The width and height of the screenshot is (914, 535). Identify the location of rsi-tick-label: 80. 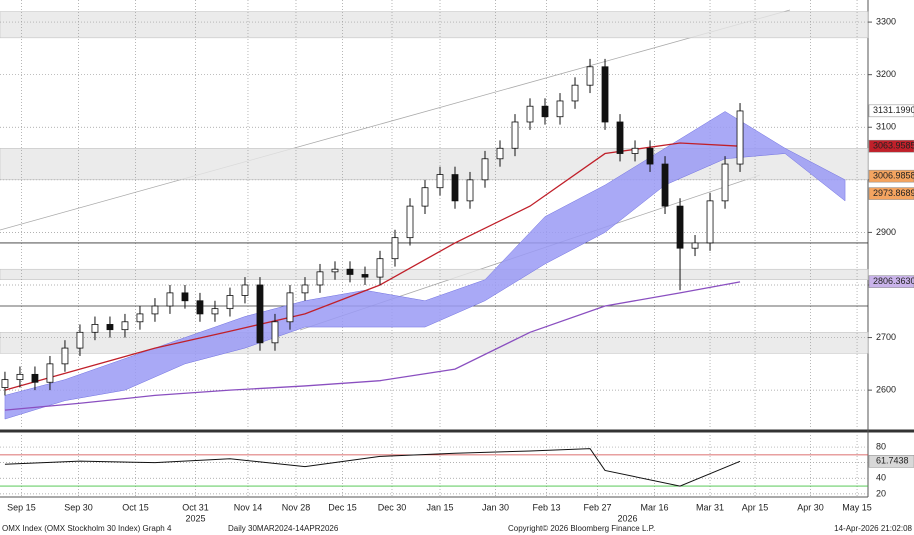
(881, 446).